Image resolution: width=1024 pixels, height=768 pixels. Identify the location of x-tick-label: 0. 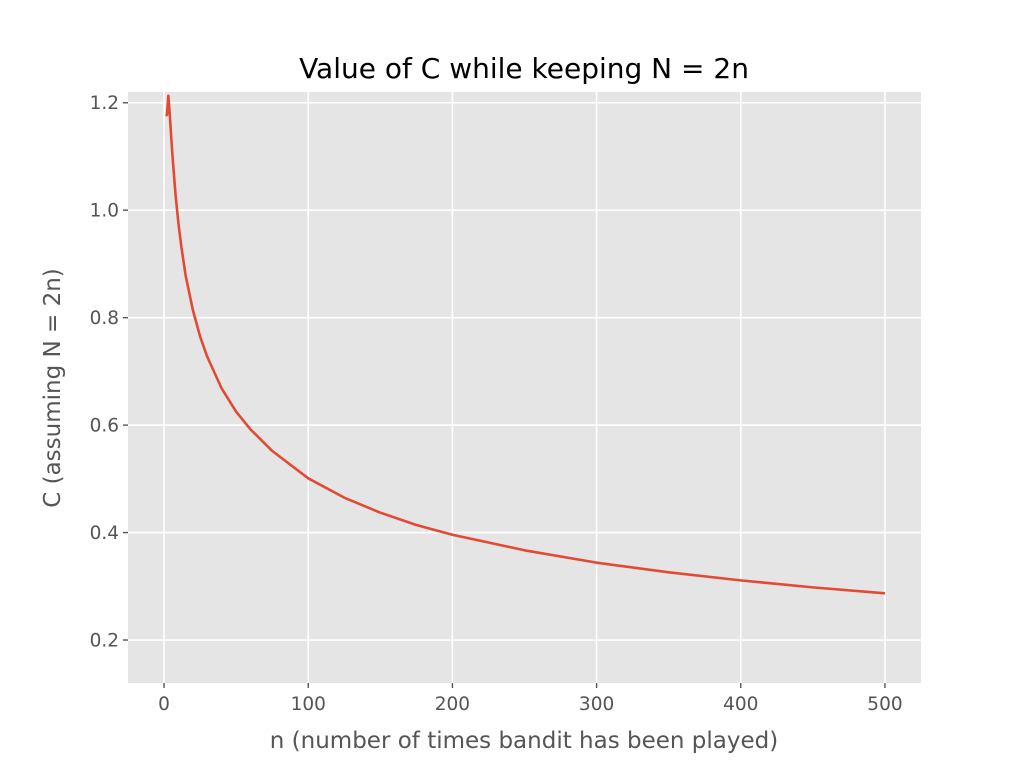
(164, 704).